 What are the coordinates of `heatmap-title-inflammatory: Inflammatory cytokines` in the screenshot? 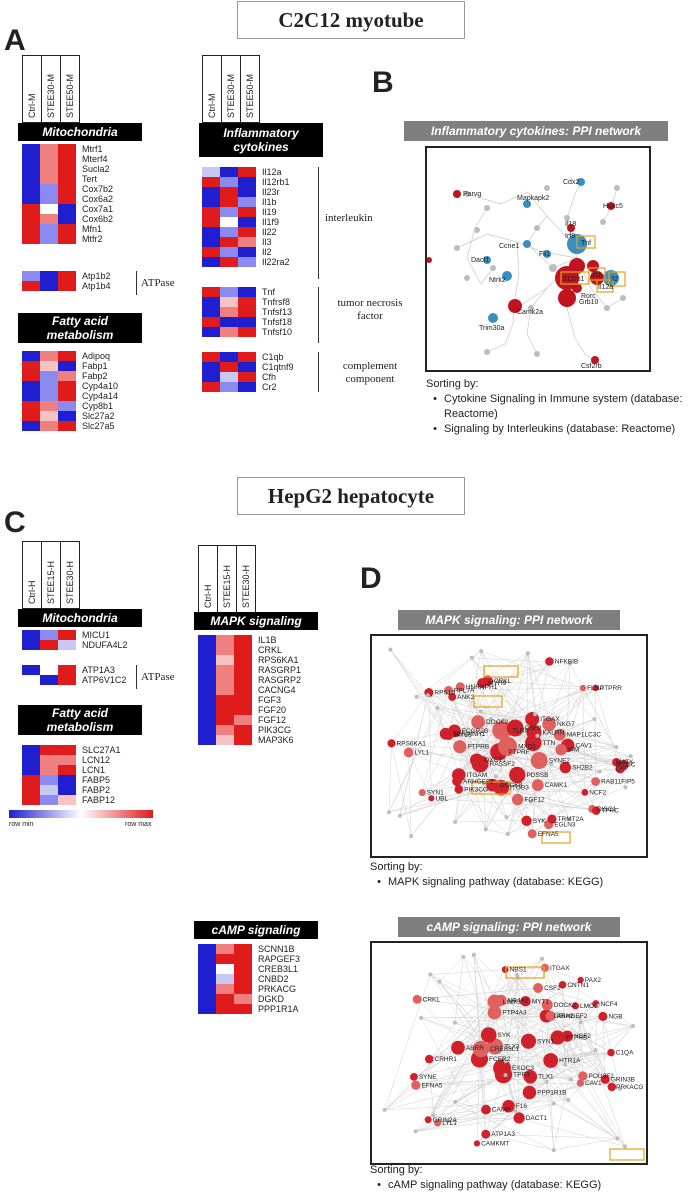 It's located at (261, 140).